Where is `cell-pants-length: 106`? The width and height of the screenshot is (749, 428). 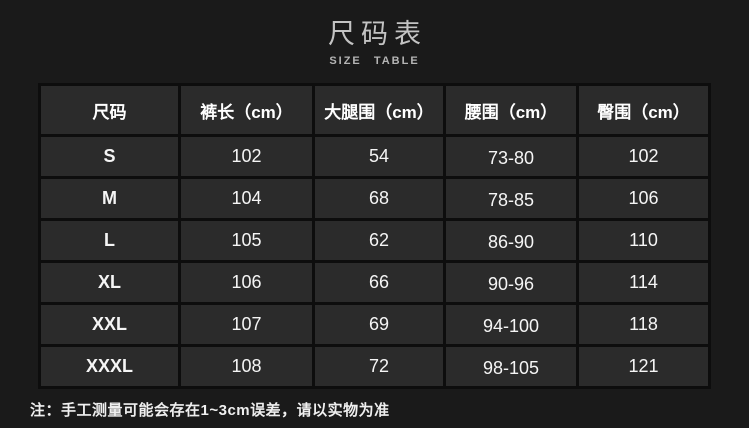 cell-pants-length: 106 is located at coordinates (246, 282).